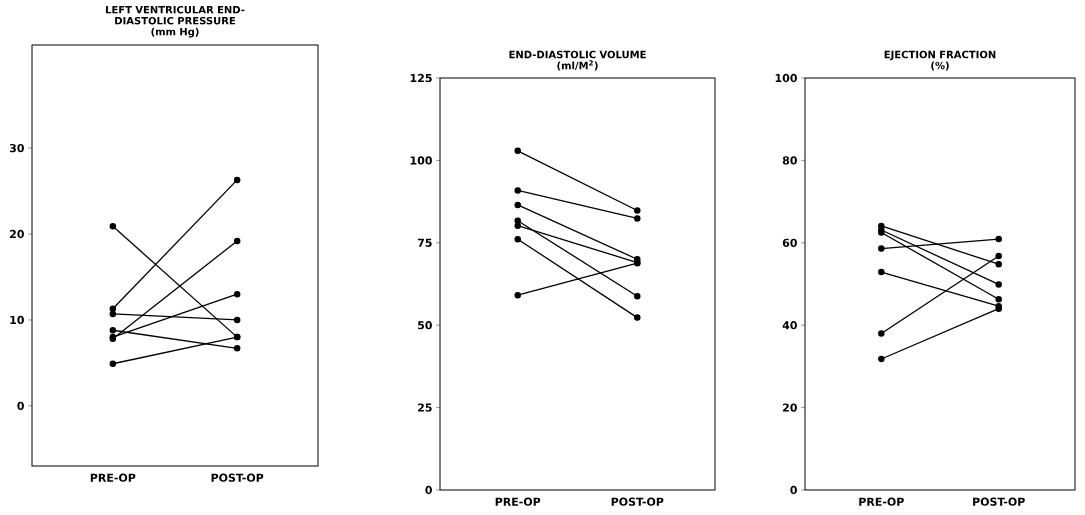  Describe the element at coordinates (17, 320) in the screenshot. I see `y-tick-label: 10` at that location.